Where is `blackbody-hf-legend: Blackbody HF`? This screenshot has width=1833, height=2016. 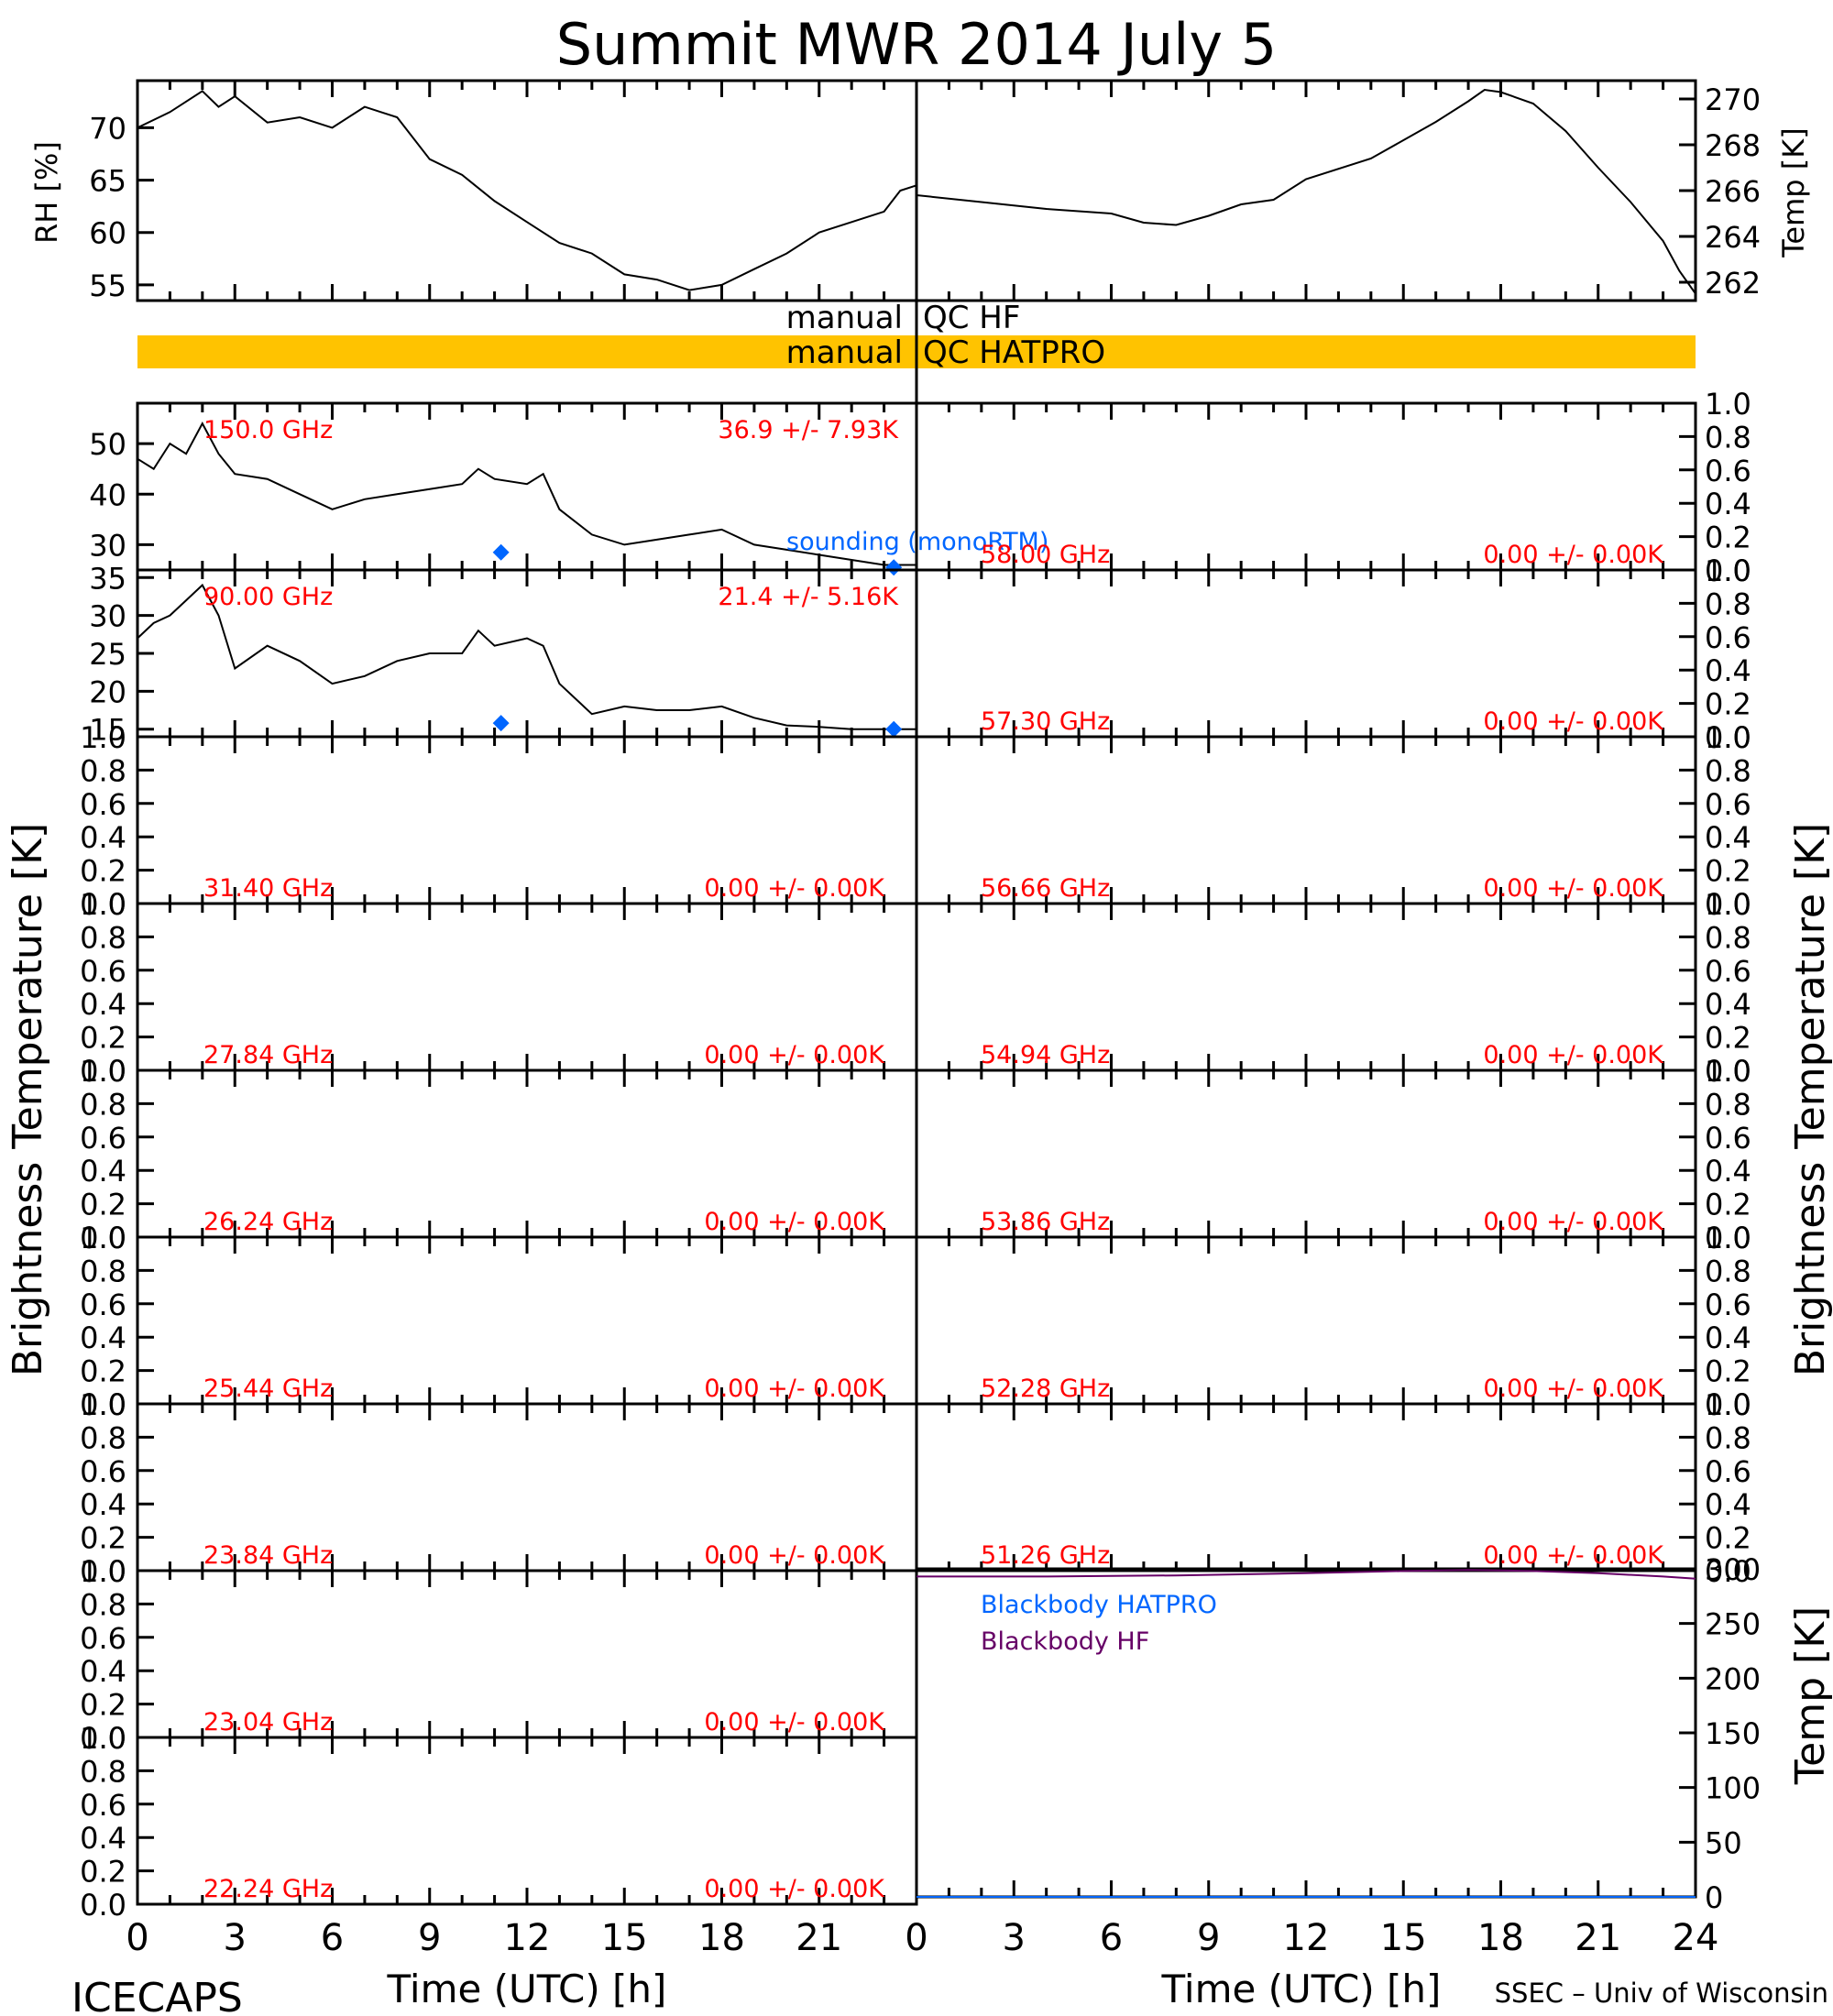 blackbody-hf-legend: Blackbody HF is located at coordinates (1065, 1641).